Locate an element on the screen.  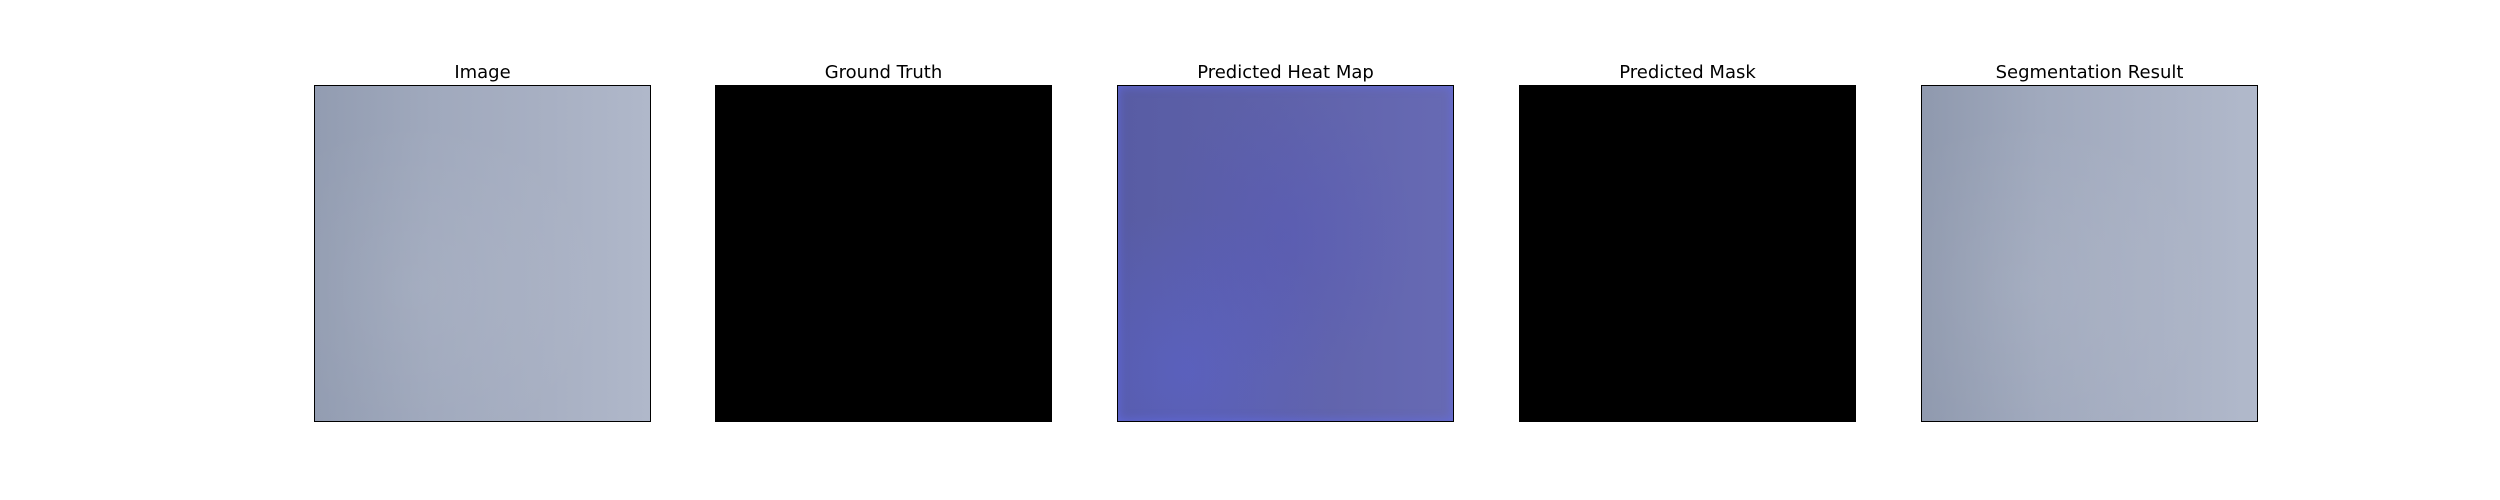
panel-segmentation-result: Segmentation Result is located at coordinates (2089, 241).